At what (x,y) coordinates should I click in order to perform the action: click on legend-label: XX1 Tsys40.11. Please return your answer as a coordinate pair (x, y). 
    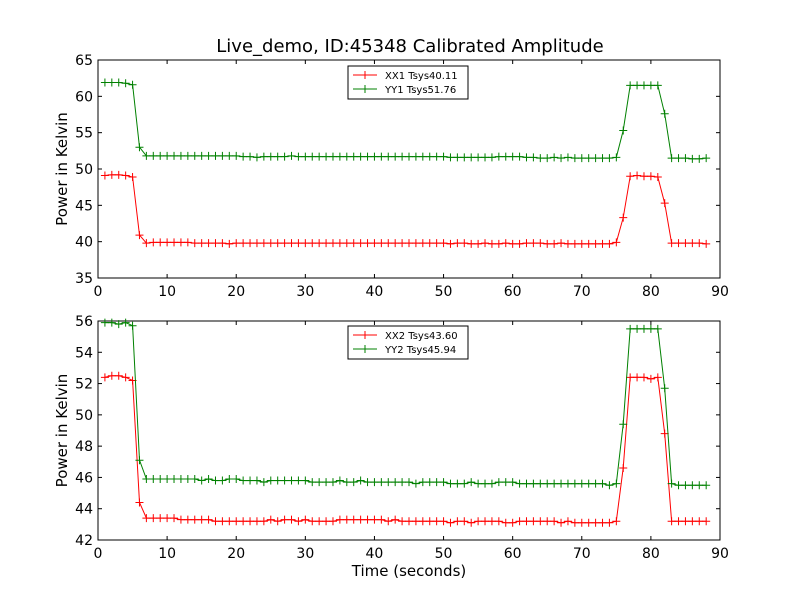
    Looking at the image, I should click on (421, 76).